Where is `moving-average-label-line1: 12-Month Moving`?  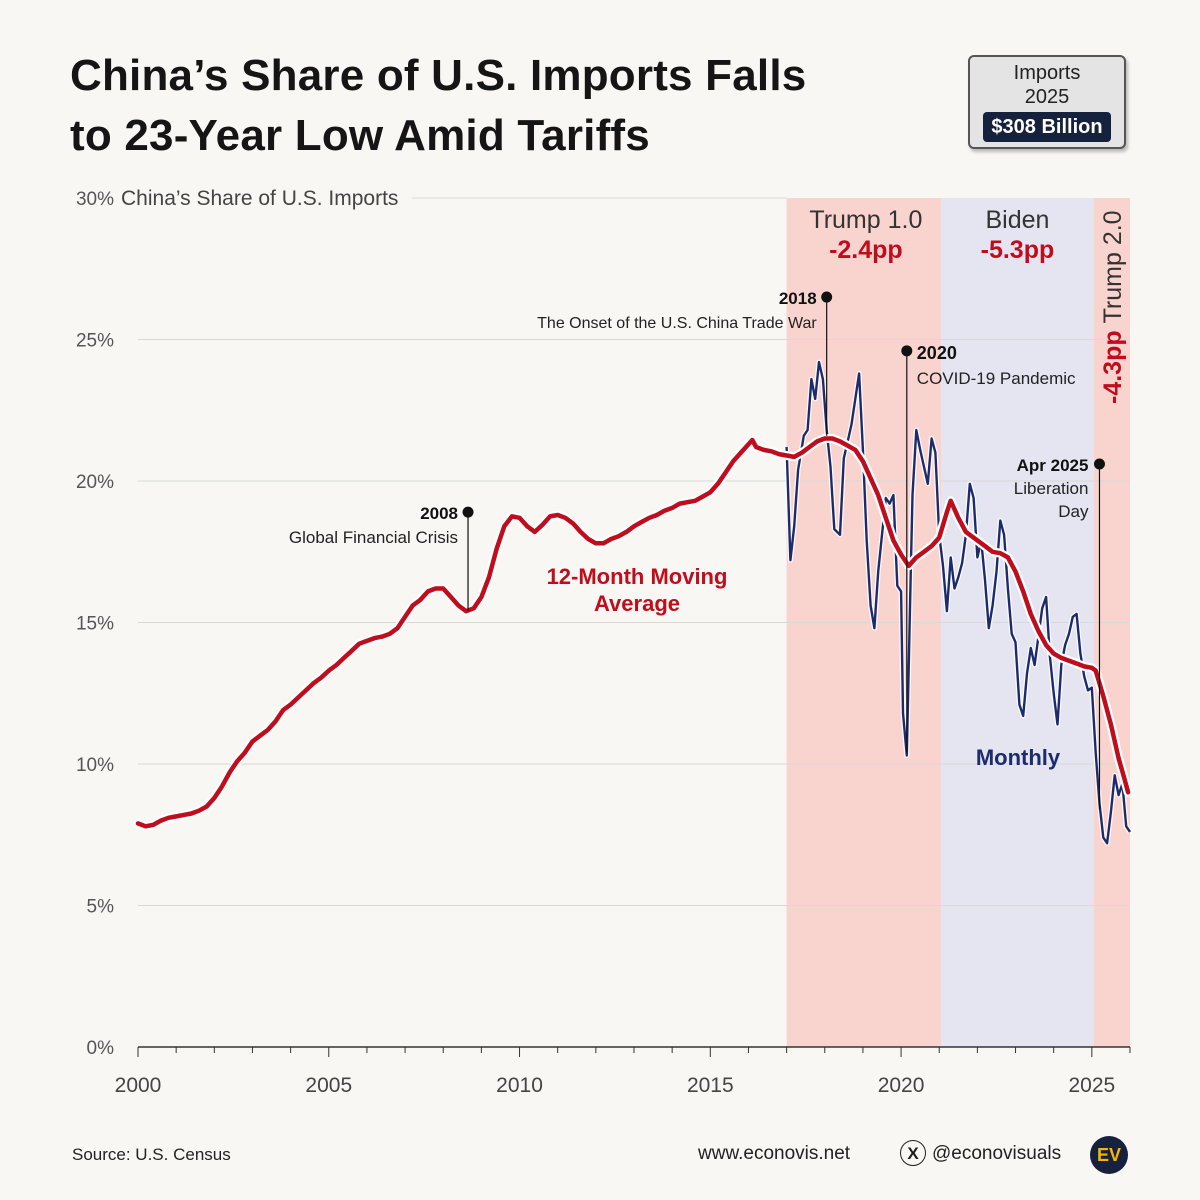
moving-average-label-line1: 12-Month Moving is located at coordinates (637, 576).